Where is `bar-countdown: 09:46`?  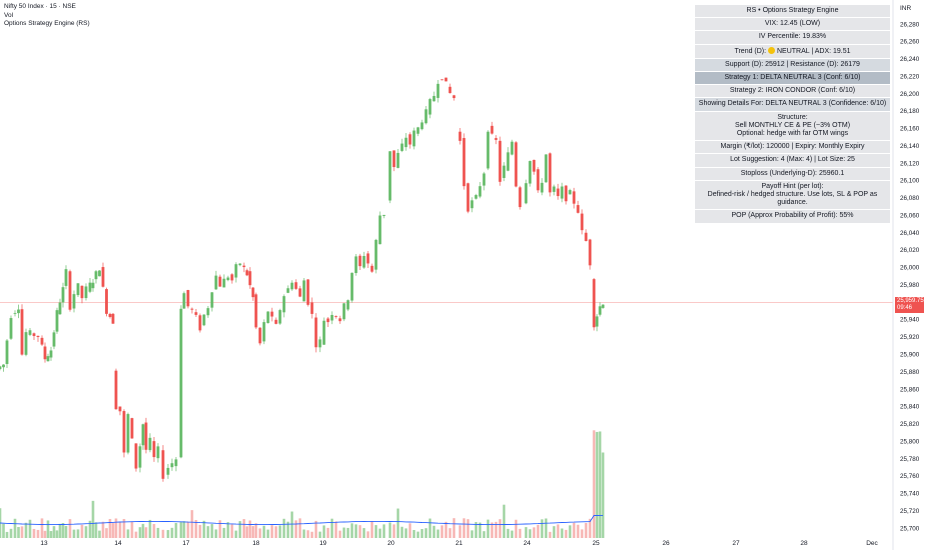
bar-countdown: 09:46 is located at coordinates (905, 308).